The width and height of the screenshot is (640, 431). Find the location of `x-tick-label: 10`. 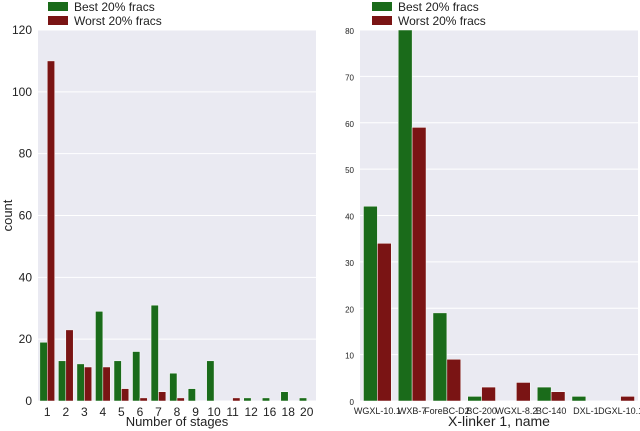

x-tick-label: 10 is located at coordinates (214, 412).